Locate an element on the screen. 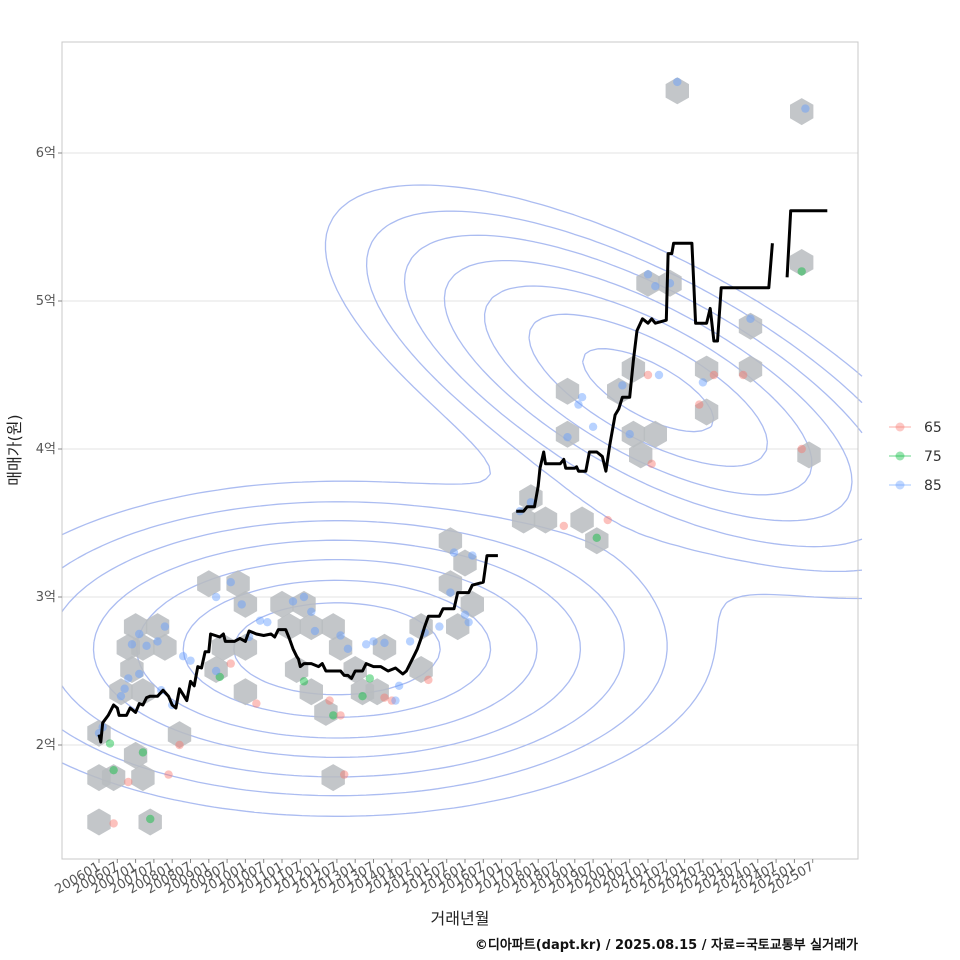  y-tick-label: 2억 is located at coordinates (46, 745).